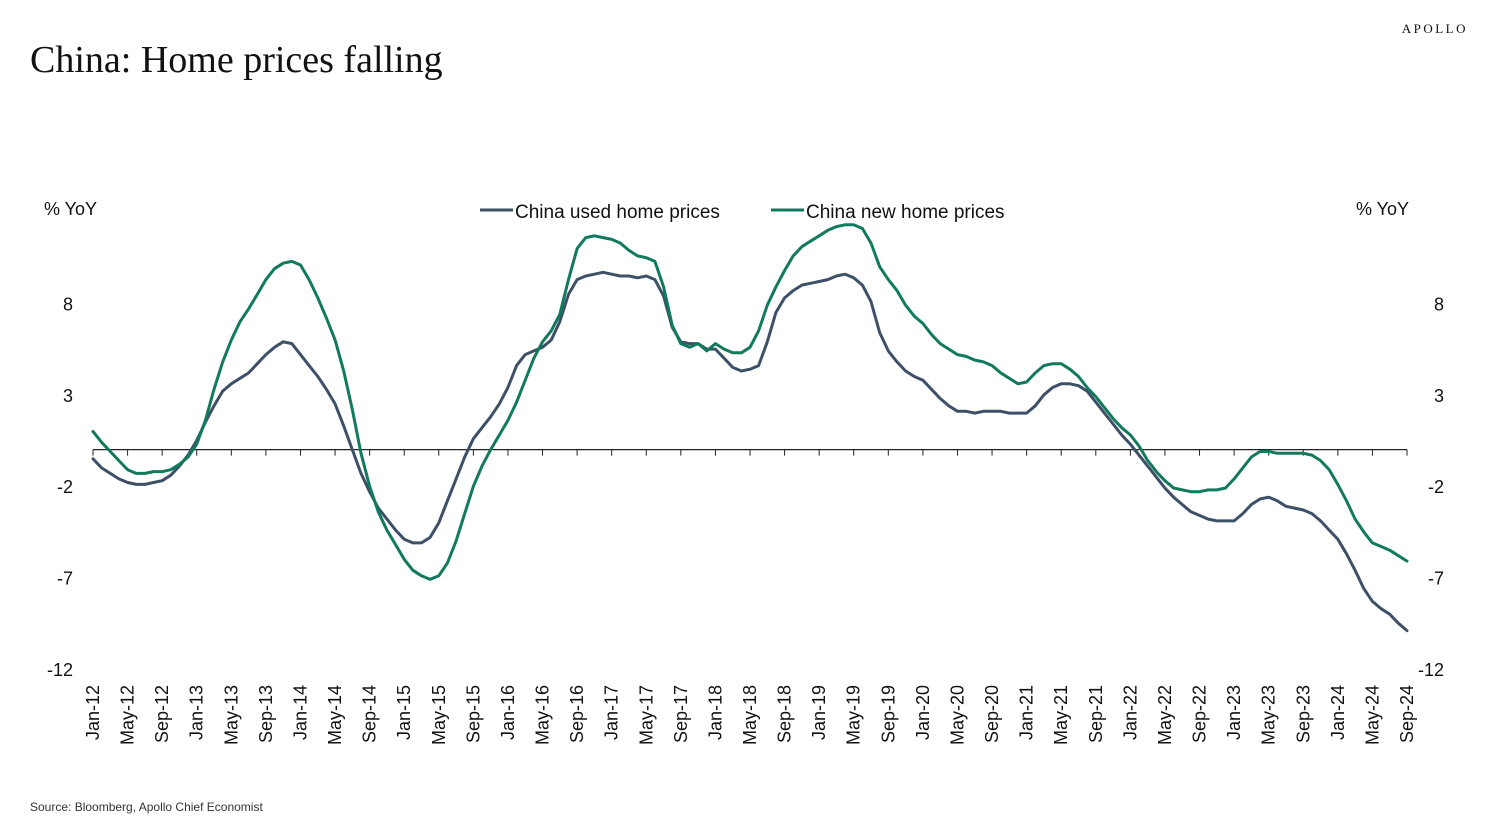 The height and width of the screenshot is (835, 1506). Describe the element at coordinates (1027, 712) in the screenshot. I see `x-tick-label: Jan-21` at that location.